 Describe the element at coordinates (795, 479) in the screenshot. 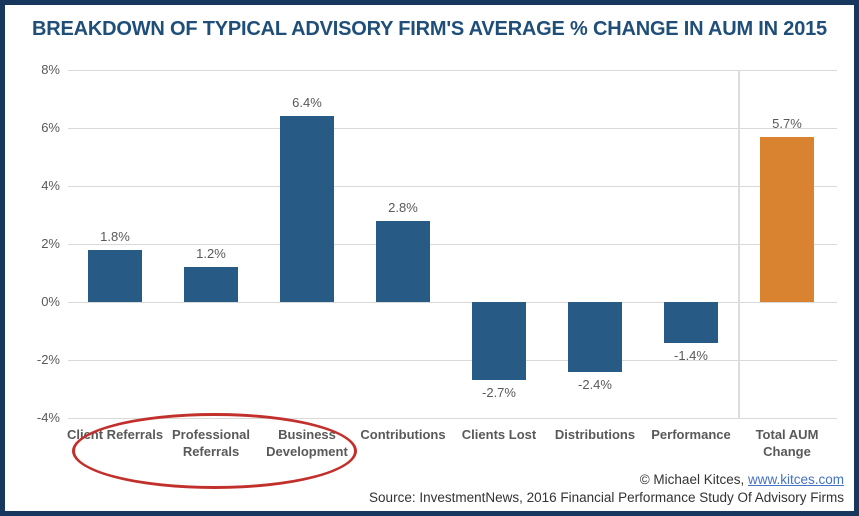

I see `kitces-link: www.kitces.com` at that location.